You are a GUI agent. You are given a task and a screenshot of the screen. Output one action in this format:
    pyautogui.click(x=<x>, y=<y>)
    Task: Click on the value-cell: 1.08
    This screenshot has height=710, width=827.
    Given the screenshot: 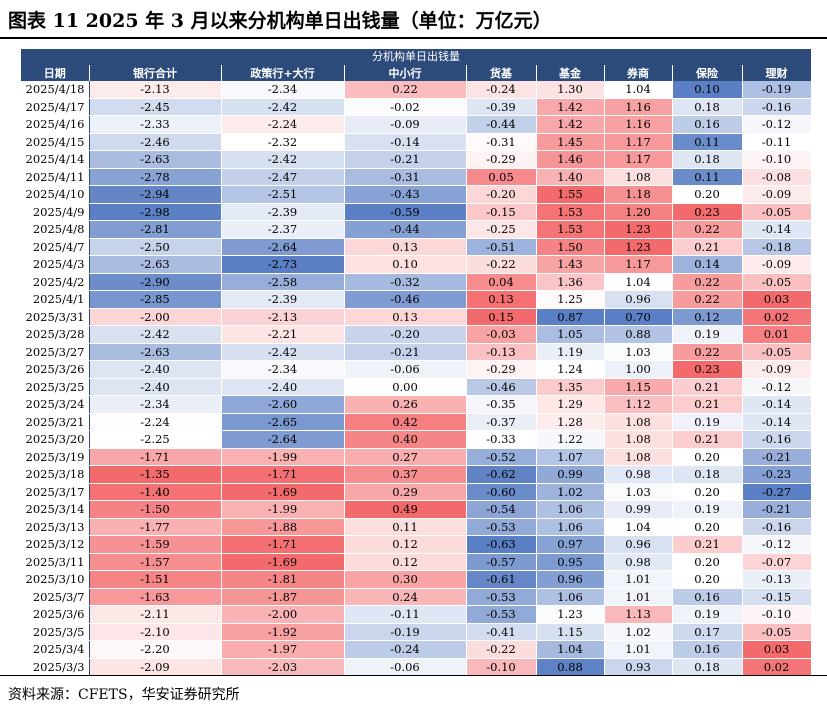 What is the action you would take?
    pyautogui.click(x=638, y=177)
    